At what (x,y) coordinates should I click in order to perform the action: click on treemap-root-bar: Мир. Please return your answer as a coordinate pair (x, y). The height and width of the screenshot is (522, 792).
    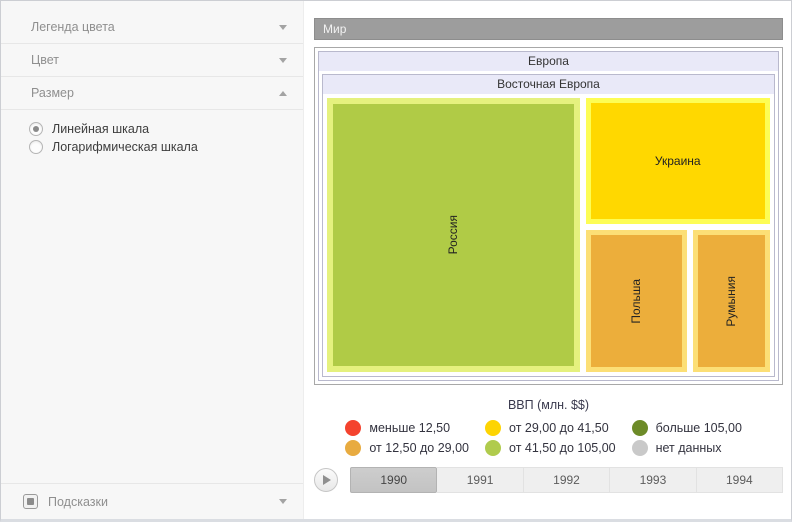
    Looking at the image, I should click on (548, 29).